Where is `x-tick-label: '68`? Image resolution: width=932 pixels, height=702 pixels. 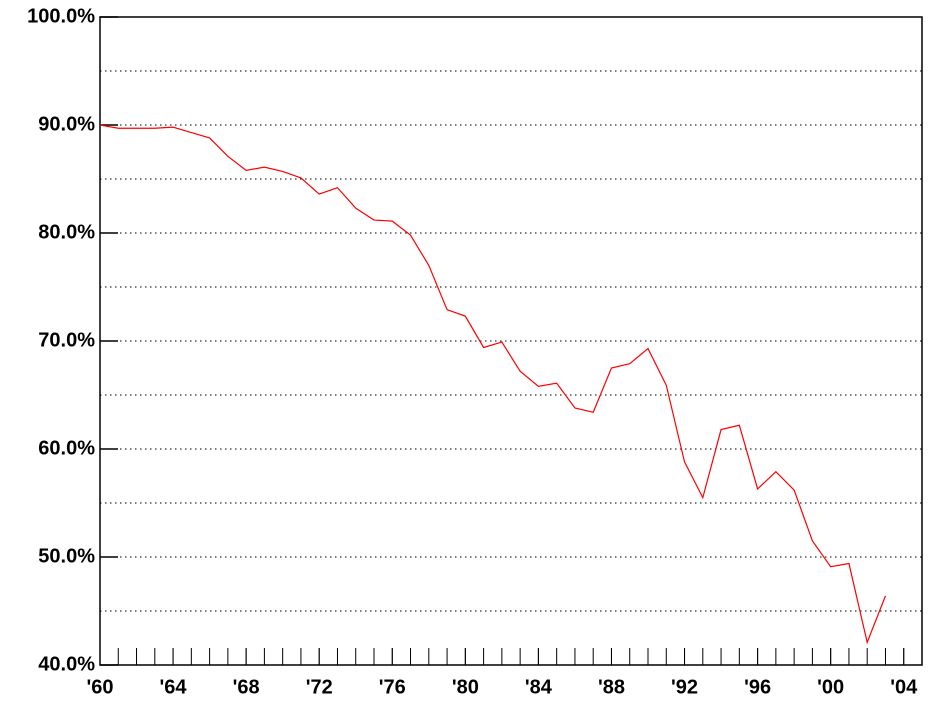
x-tick-label: '68 is located at coordinates (246, 687).